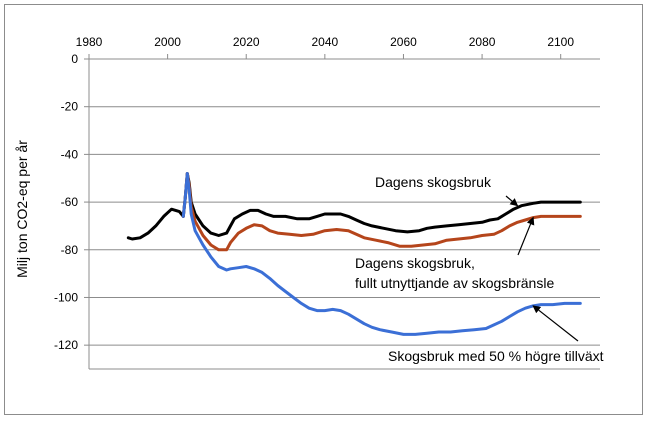 Image resolution: width=649 pixels, height=421 pixels. I want to click on y-tick-label: -20, so click(70, 107).